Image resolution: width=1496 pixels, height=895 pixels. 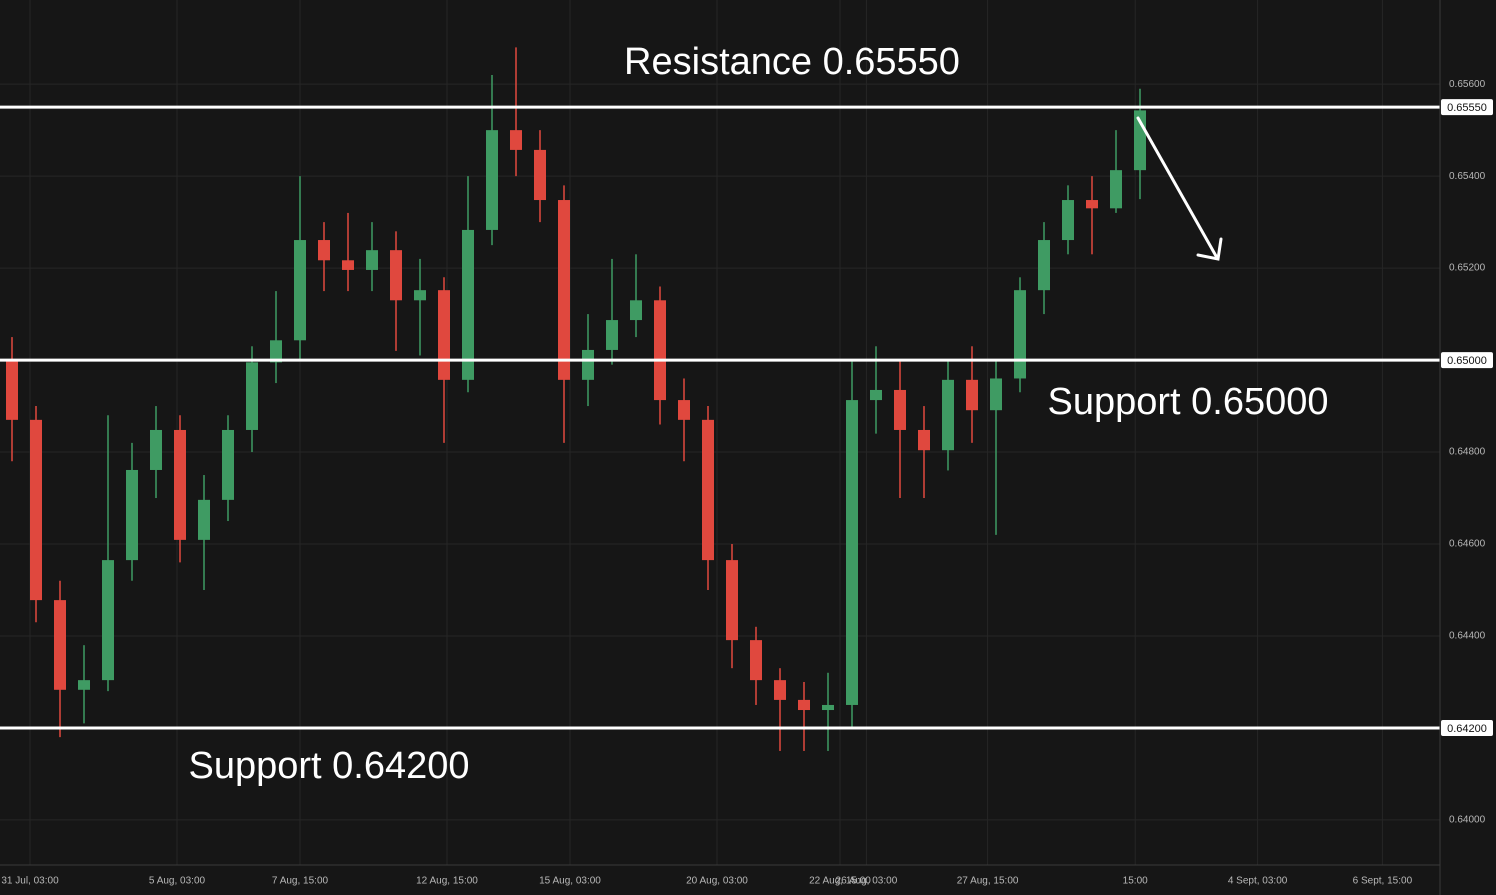 What do you see at coordinates (1467, 84) in the screenshot?
I see `y-tick-label: 0.65600` at bounding box center [1467, 84].